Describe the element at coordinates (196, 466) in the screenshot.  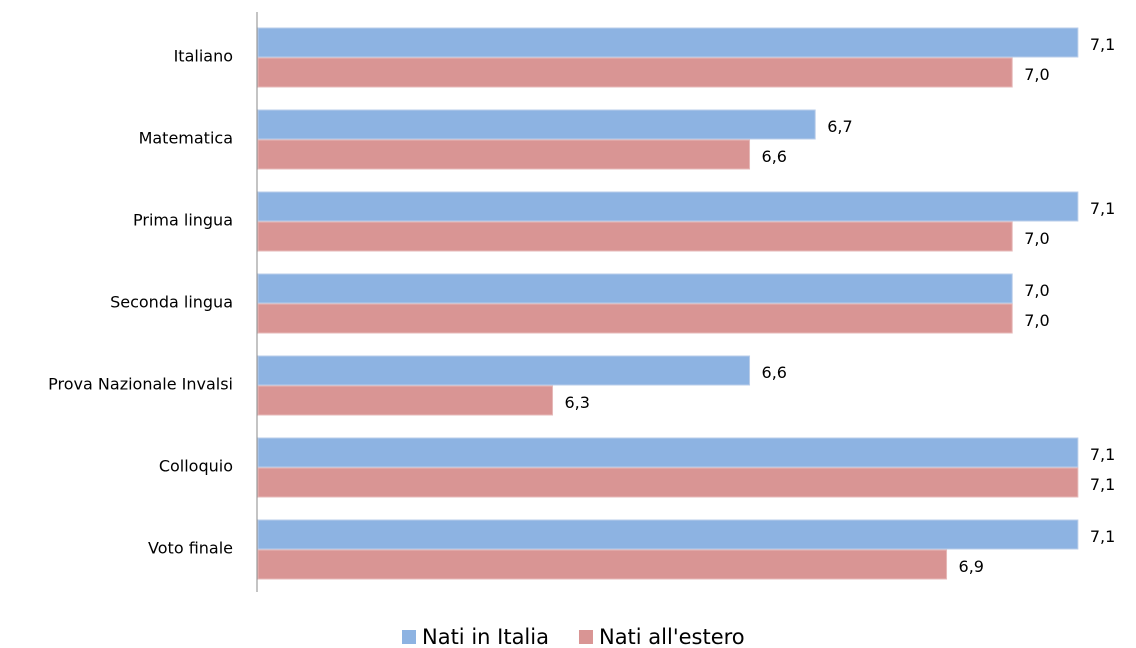
I see `y-tick-label: Colloquio` at that location.